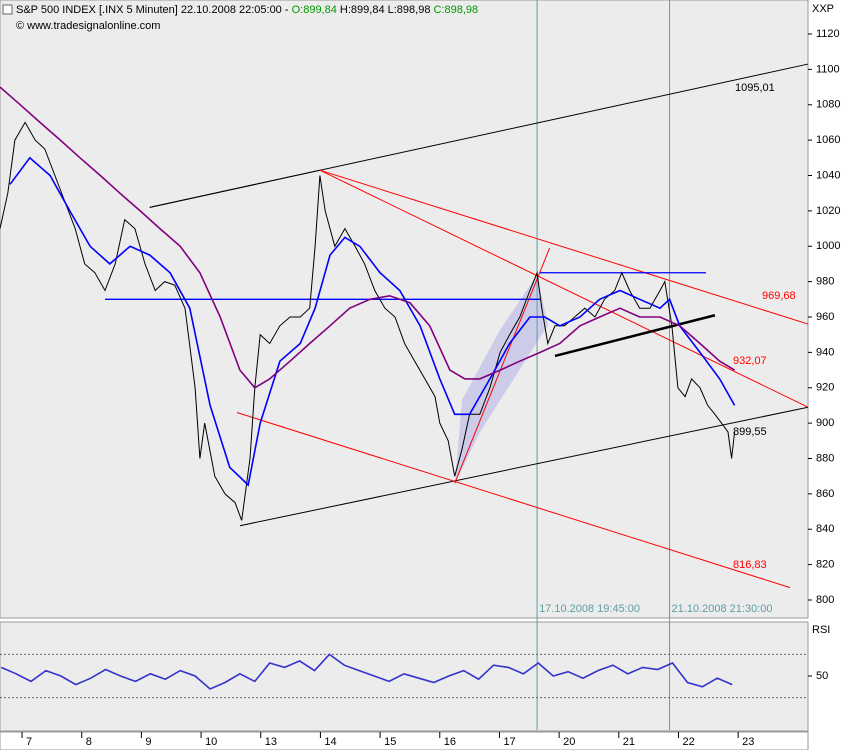 This screenshot has height=750, width=850. Describe the element at coordinates (825, 600) in the screenshot. I see `y-tick-label: 800` at that location.